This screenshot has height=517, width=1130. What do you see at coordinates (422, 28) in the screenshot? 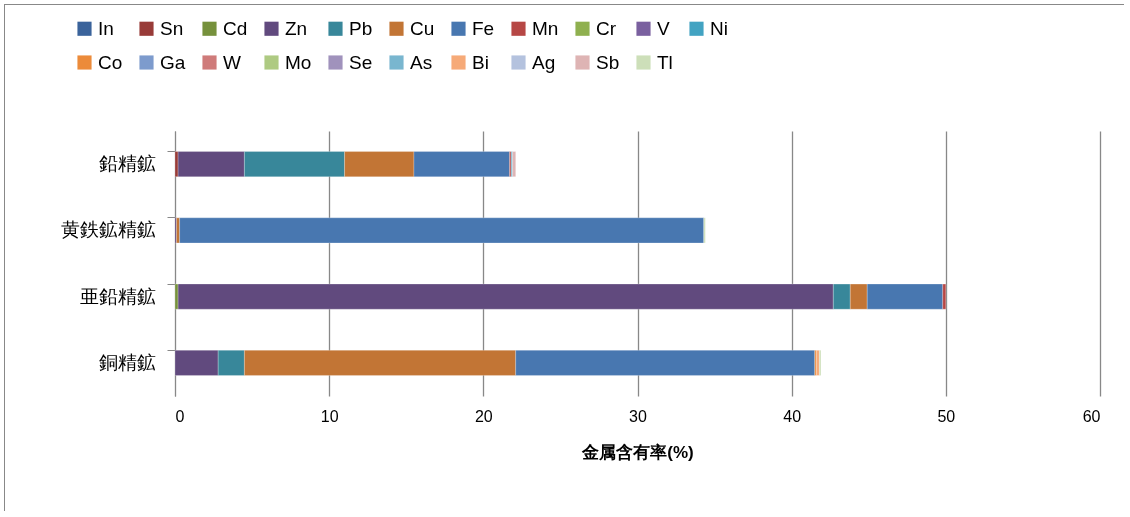
I see `legend-label: Cu` at bounding box center [422, 28].